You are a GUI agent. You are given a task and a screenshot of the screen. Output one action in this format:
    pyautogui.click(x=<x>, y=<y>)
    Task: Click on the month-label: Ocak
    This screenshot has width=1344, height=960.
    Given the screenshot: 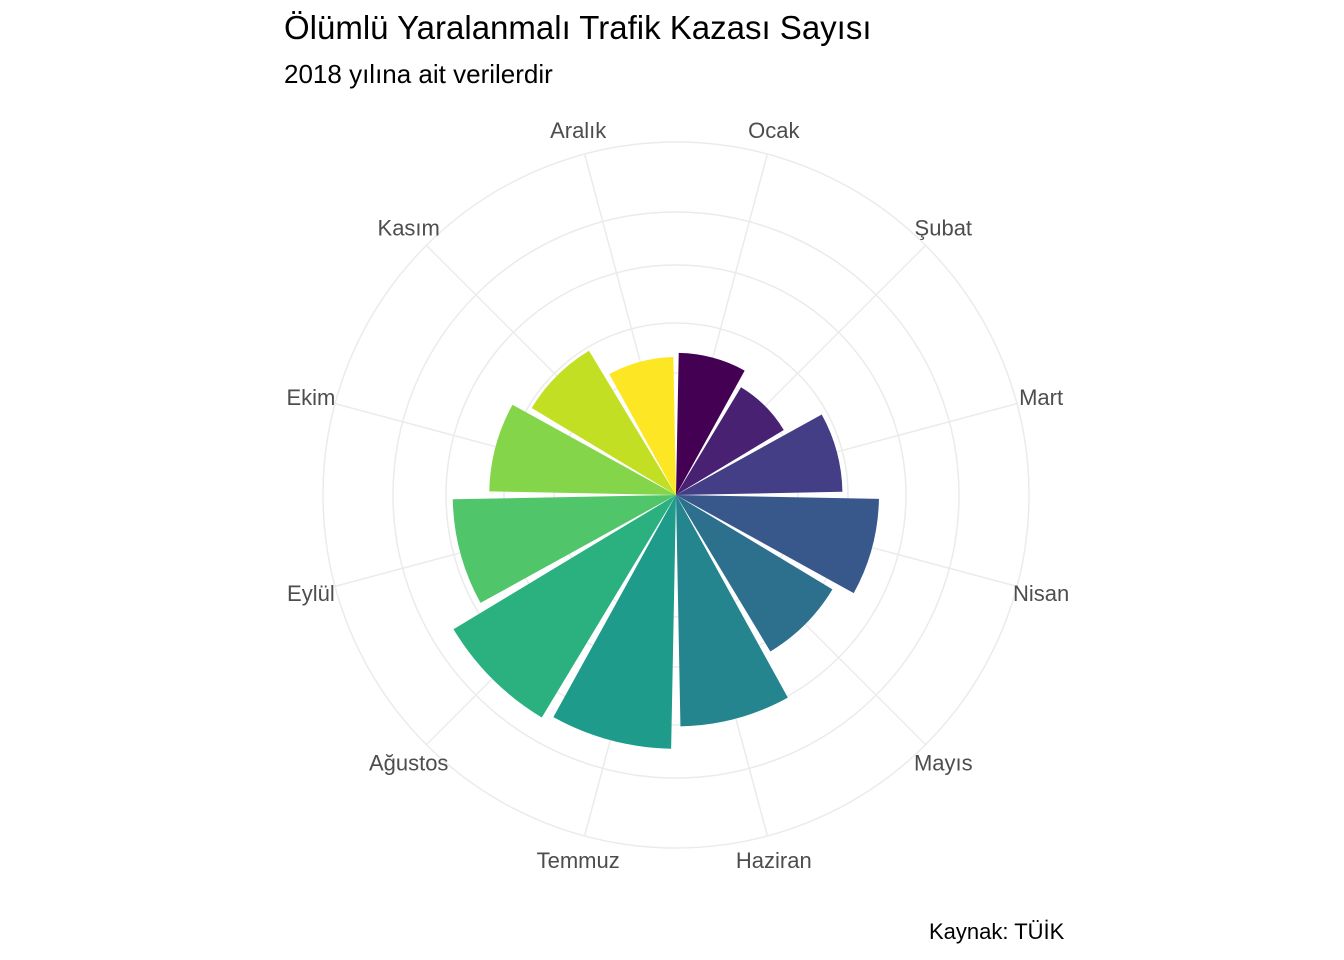 What is the action you would take?
    pyautogui.click(x=774, y=130)
    